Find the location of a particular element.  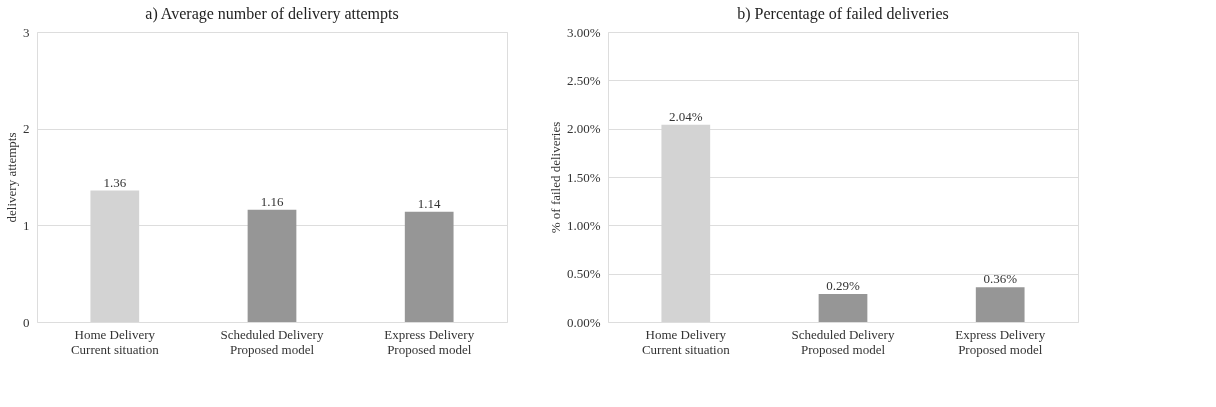

data-label: 0.36% is located at coordinates (1000, 279).